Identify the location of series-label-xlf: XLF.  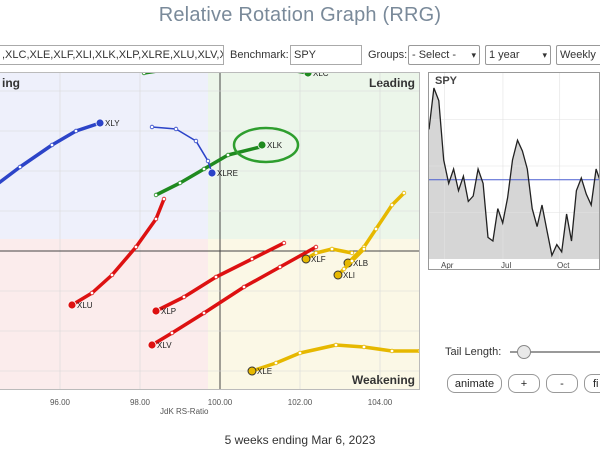
(318, 259).